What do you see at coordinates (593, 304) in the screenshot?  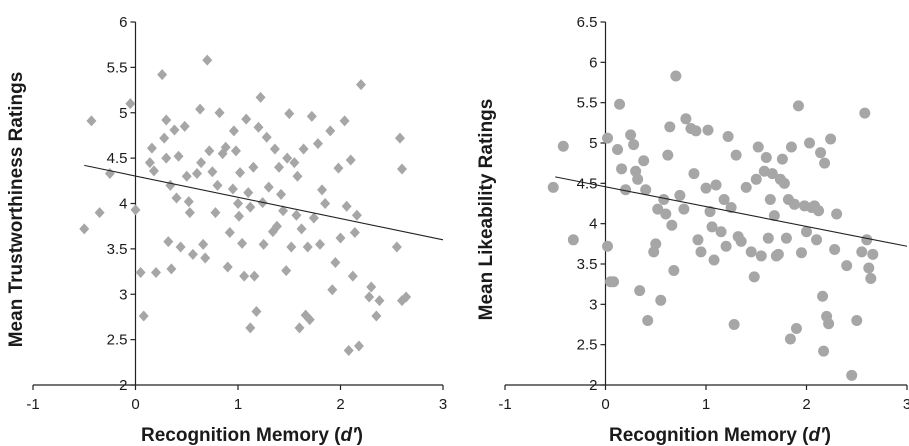 I see `like-y-tick-label: 3` at bounding box center [593, 304].